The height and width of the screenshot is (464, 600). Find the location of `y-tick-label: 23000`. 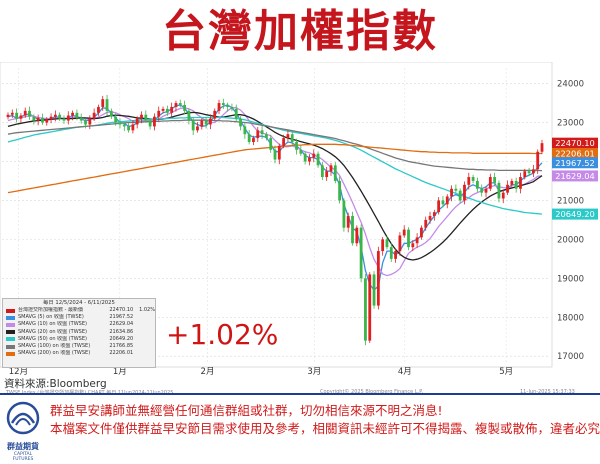

y-tick-label: 23000 is located at coordinates (570, 124).